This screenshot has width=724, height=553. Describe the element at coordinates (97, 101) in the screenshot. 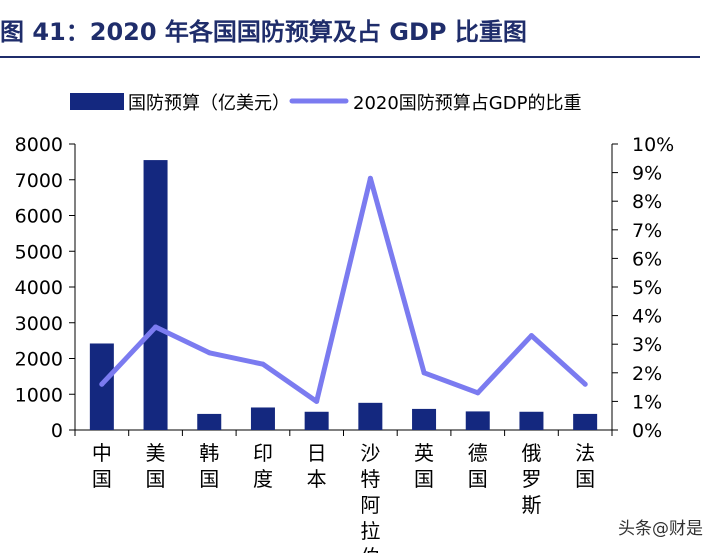

I see `legend-swatch-budget` at that location.